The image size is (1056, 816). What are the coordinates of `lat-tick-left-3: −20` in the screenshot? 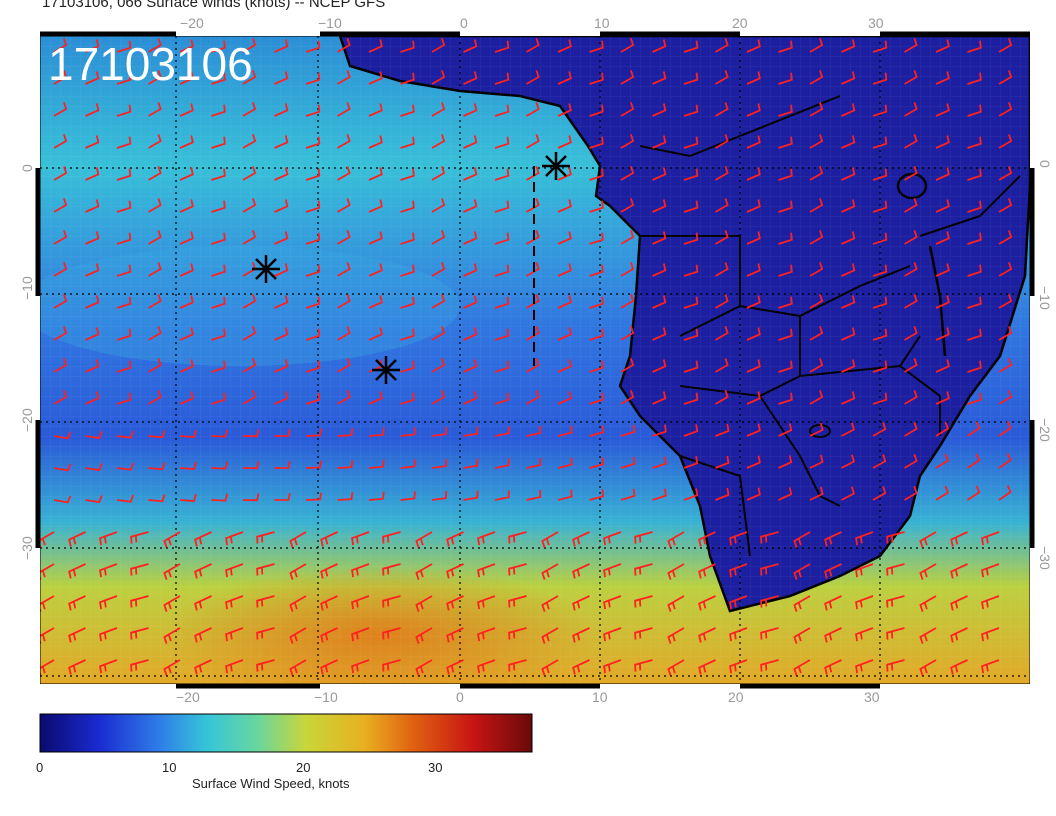 It's located at (27, 420).